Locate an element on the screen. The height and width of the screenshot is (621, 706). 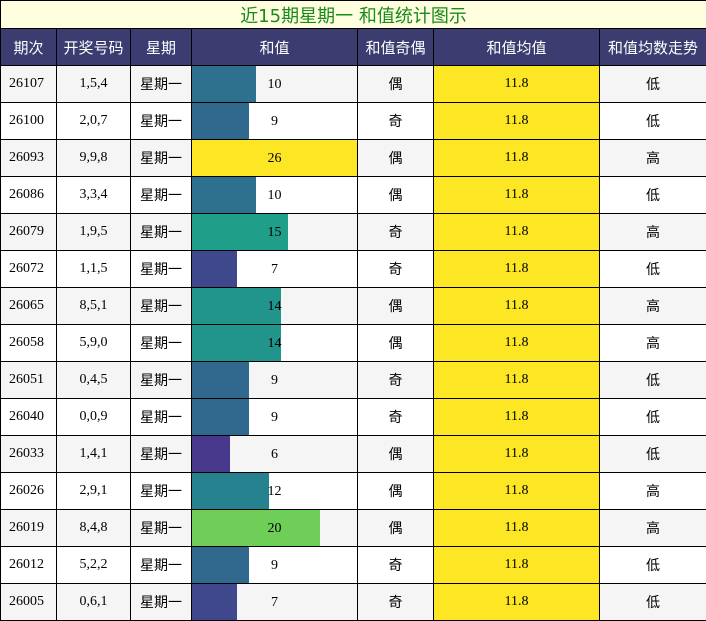
header-average: 和值均值 is located at coordinates (516, 47).